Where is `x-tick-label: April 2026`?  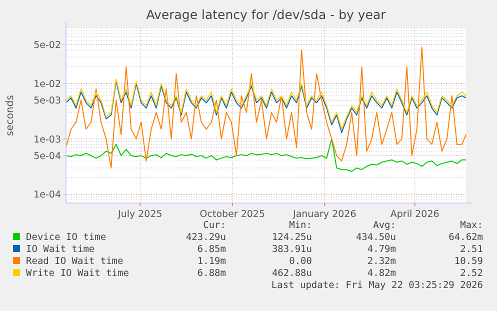
x-tick-label: April 2026 is located at coordinates (415, 214).